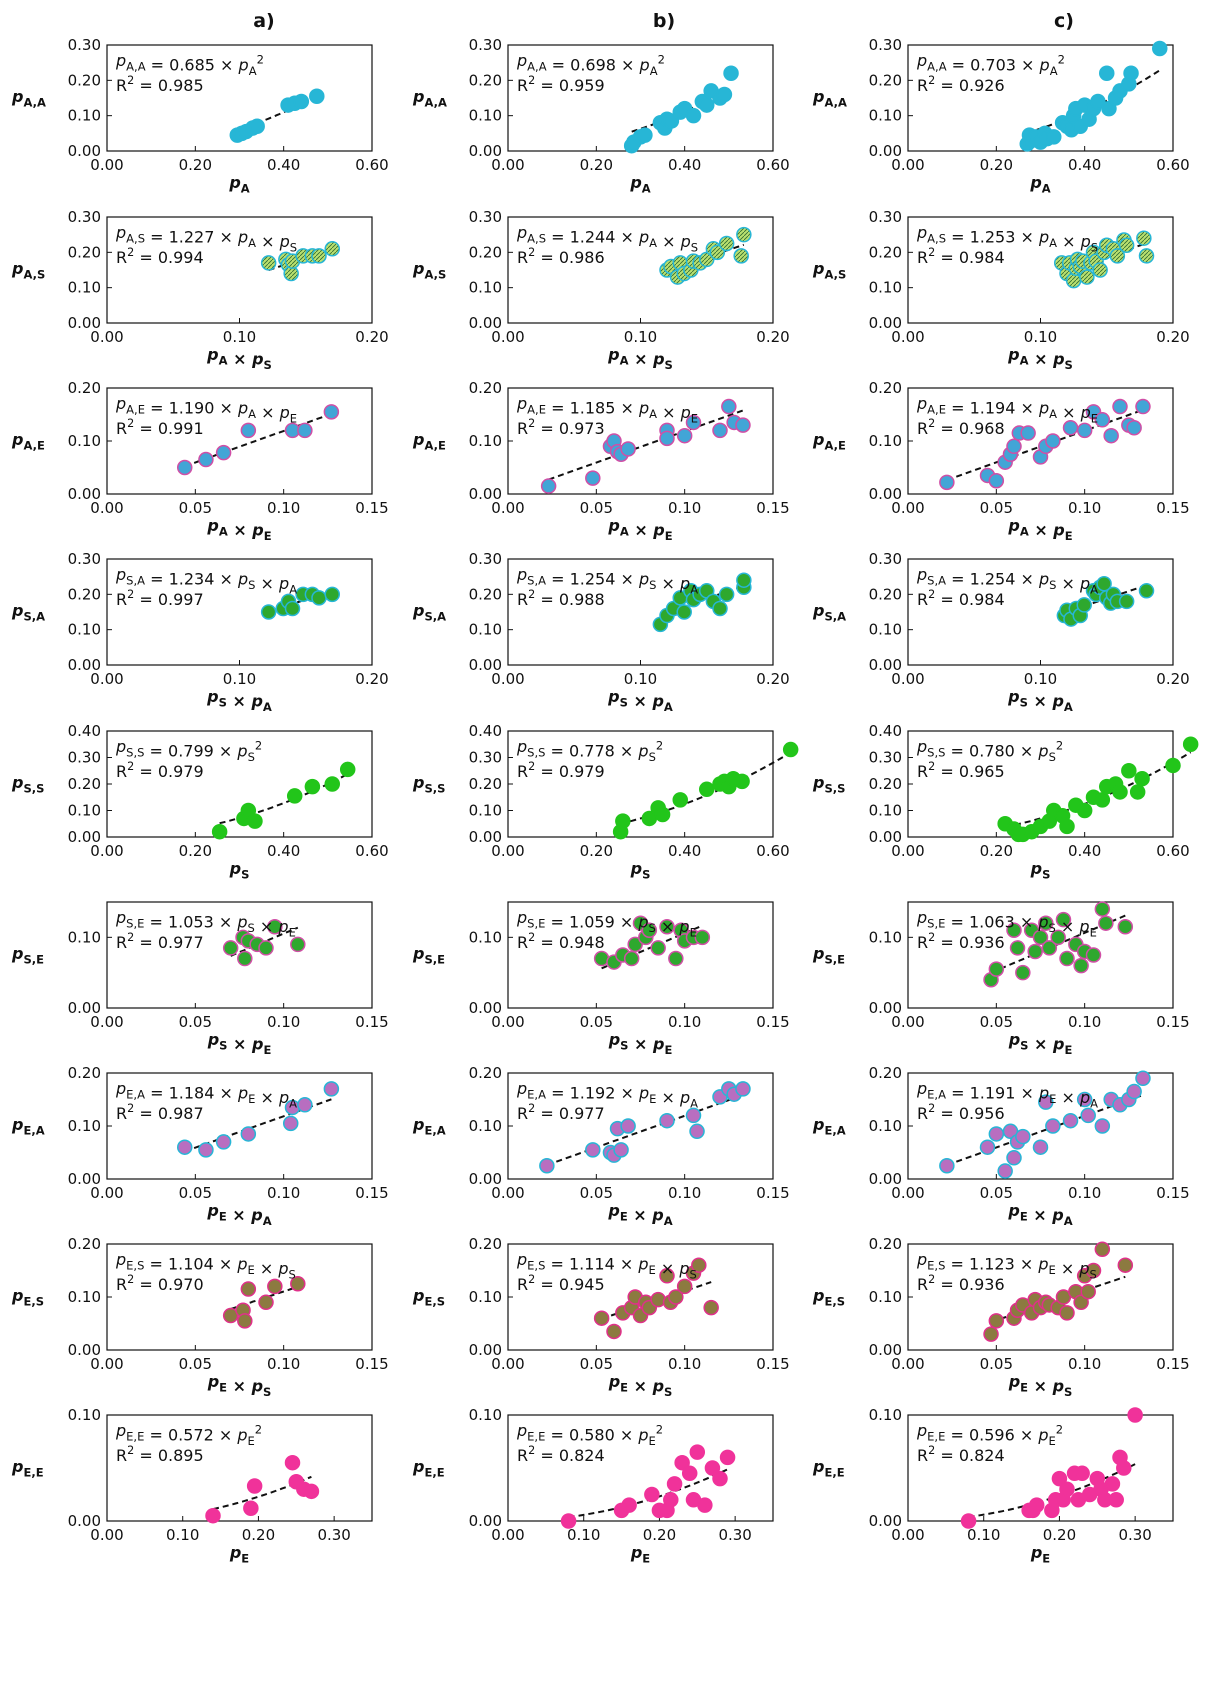 The image size is (1224, 1687). Describe the element at coordinates (961, 1283) in the screenshot. I see `r-squared: R2 = 0.936` at that location.